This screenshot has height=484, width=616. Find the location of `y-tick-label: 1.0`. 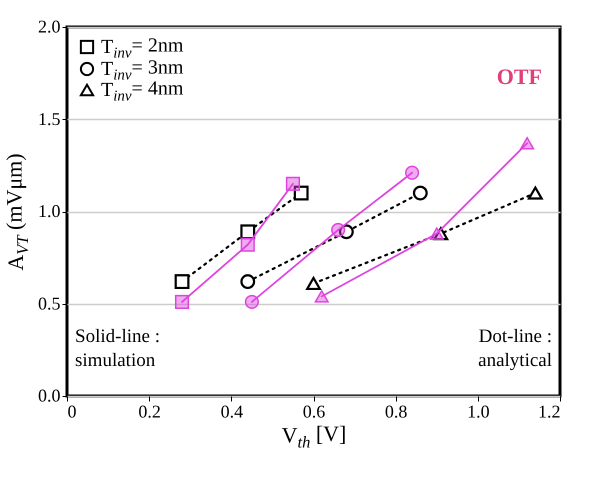

y-tick-label: 1.0 is located at coordinates (49, 211).